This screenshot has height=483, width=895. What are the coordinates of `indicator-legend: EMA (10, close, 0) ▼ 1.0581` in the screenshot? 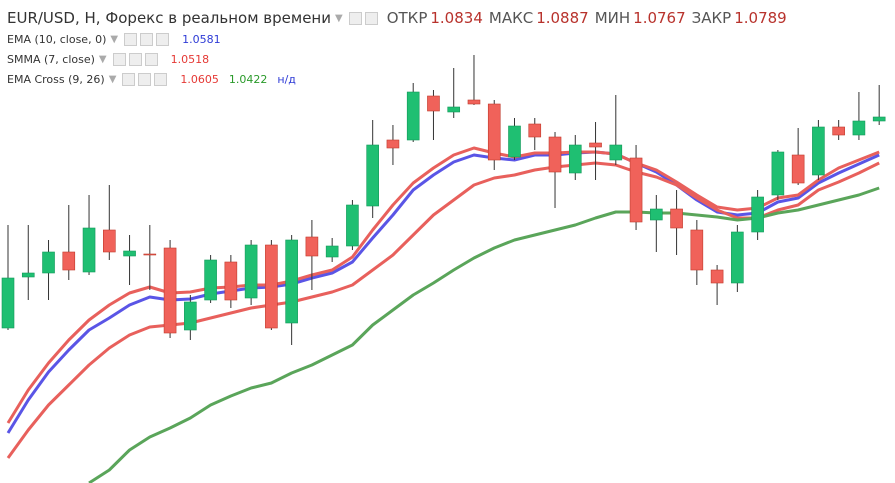 It's located at (114, 39).